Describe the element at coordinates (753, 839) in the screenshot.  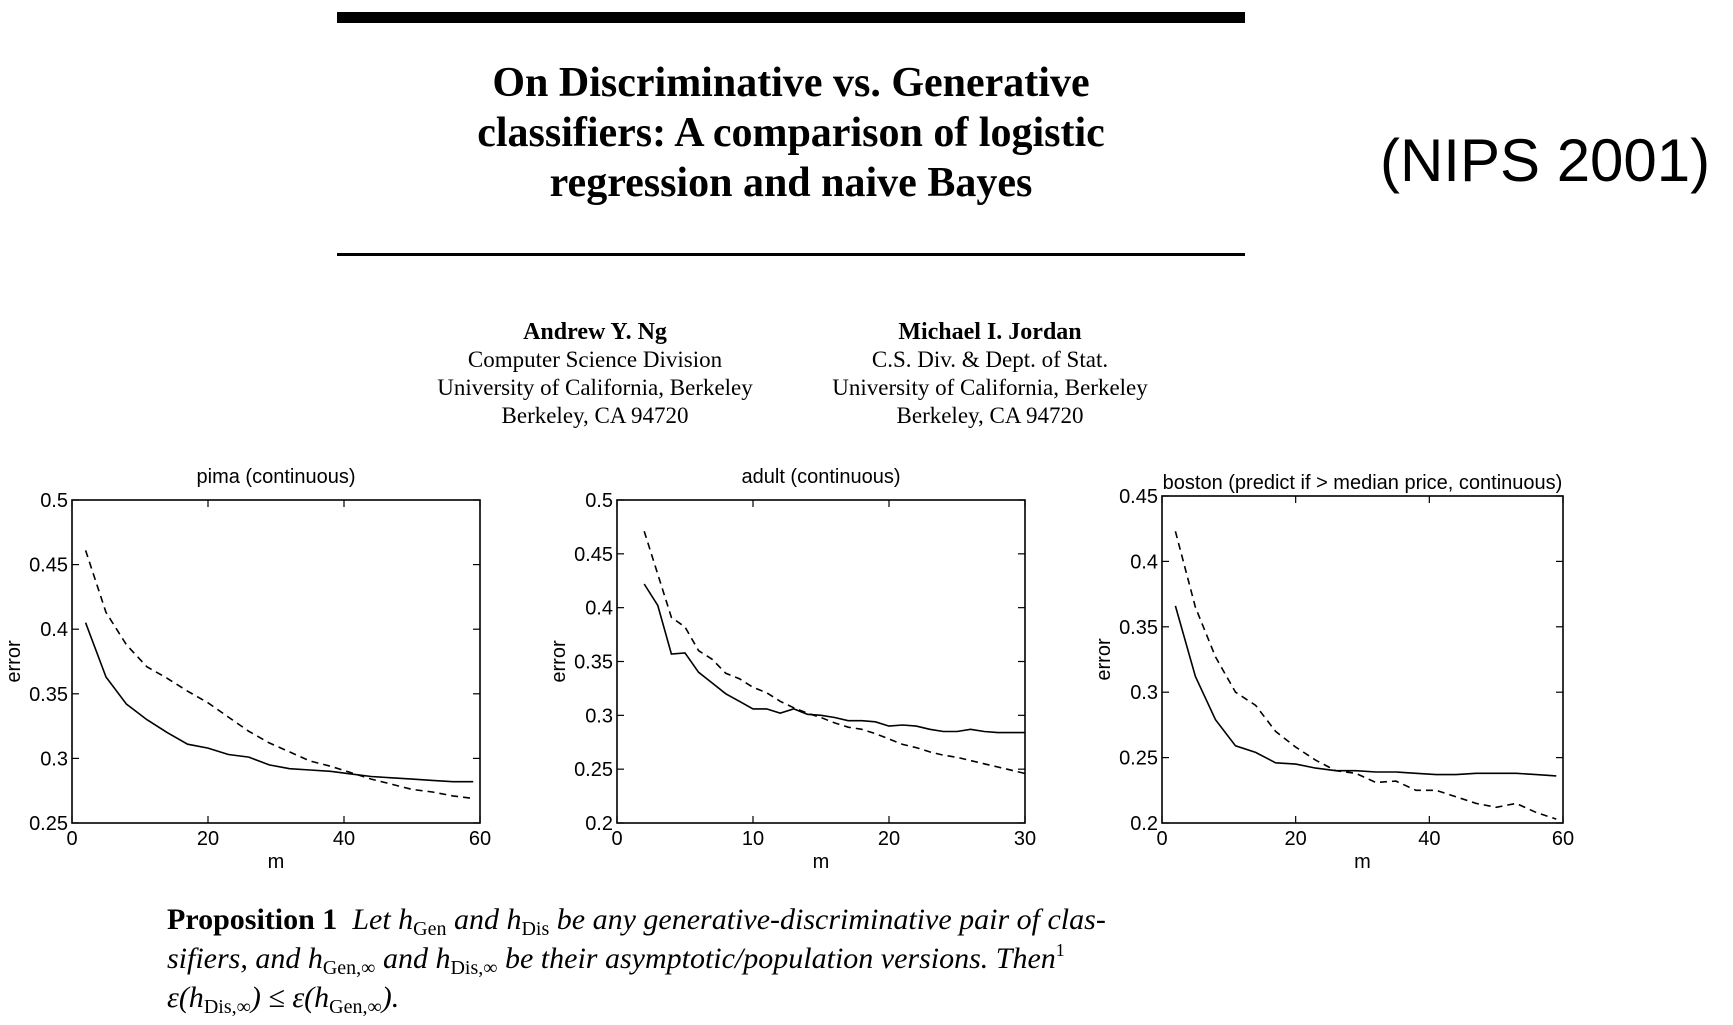
I see `x-tick-label: 10` at that location.